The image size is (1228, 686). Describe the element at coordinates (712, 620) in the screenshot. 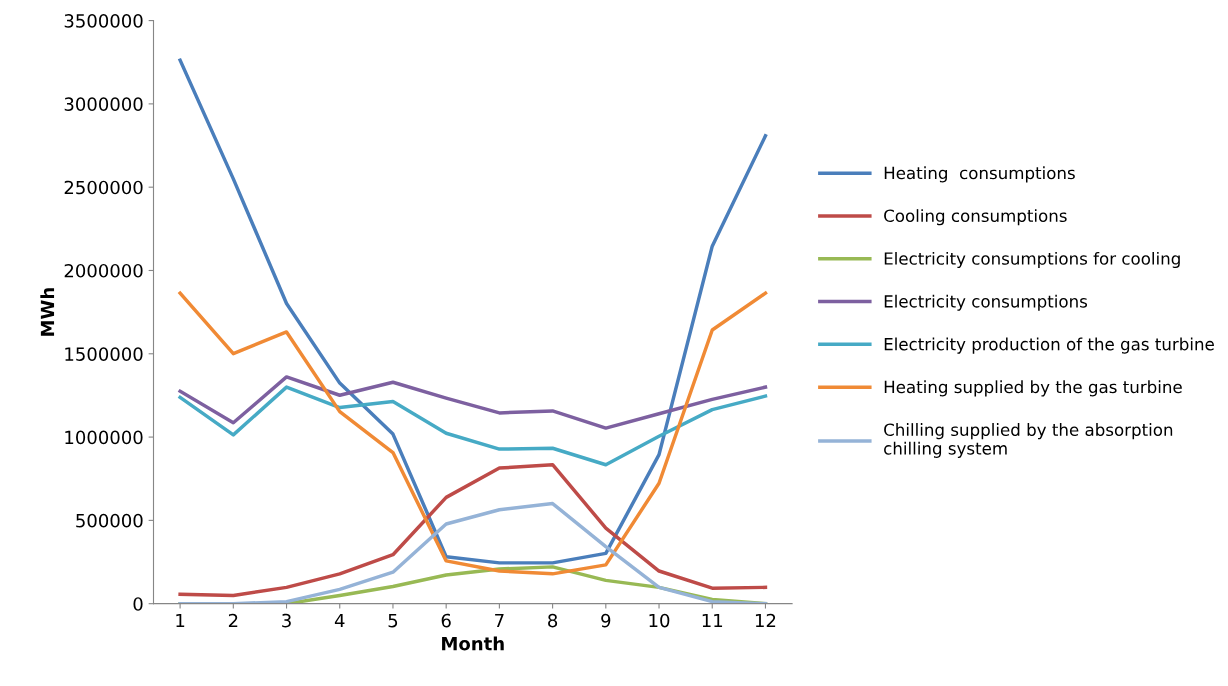

I see `x-tick-label: 11` at that location.